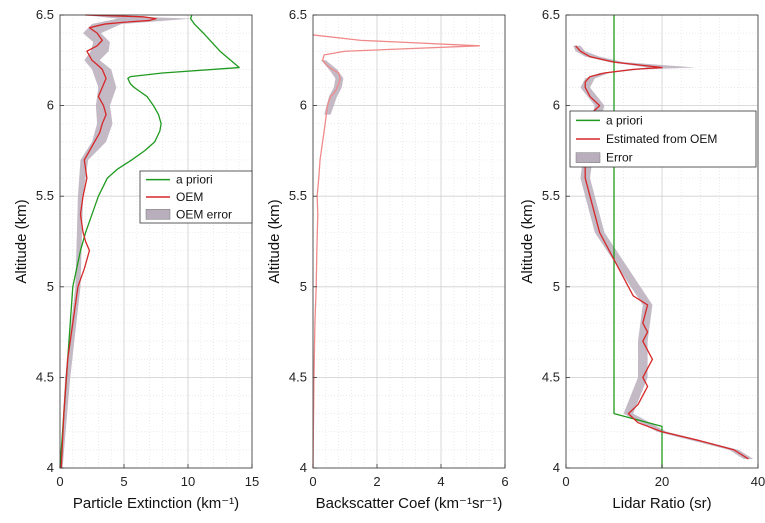  Describe the element at coordinates (619, 158) in the screenshot. I see `legend-label: Error` at that location.